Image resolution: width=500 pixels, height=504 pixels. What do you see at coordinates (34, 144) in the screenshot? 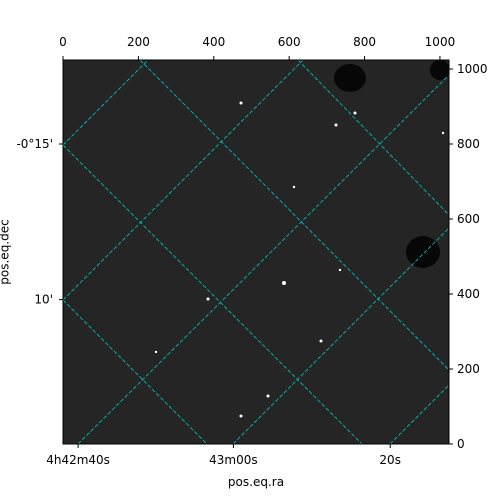
I see `dec-tick-label: -0°15'` at bounding box center [34, 144].